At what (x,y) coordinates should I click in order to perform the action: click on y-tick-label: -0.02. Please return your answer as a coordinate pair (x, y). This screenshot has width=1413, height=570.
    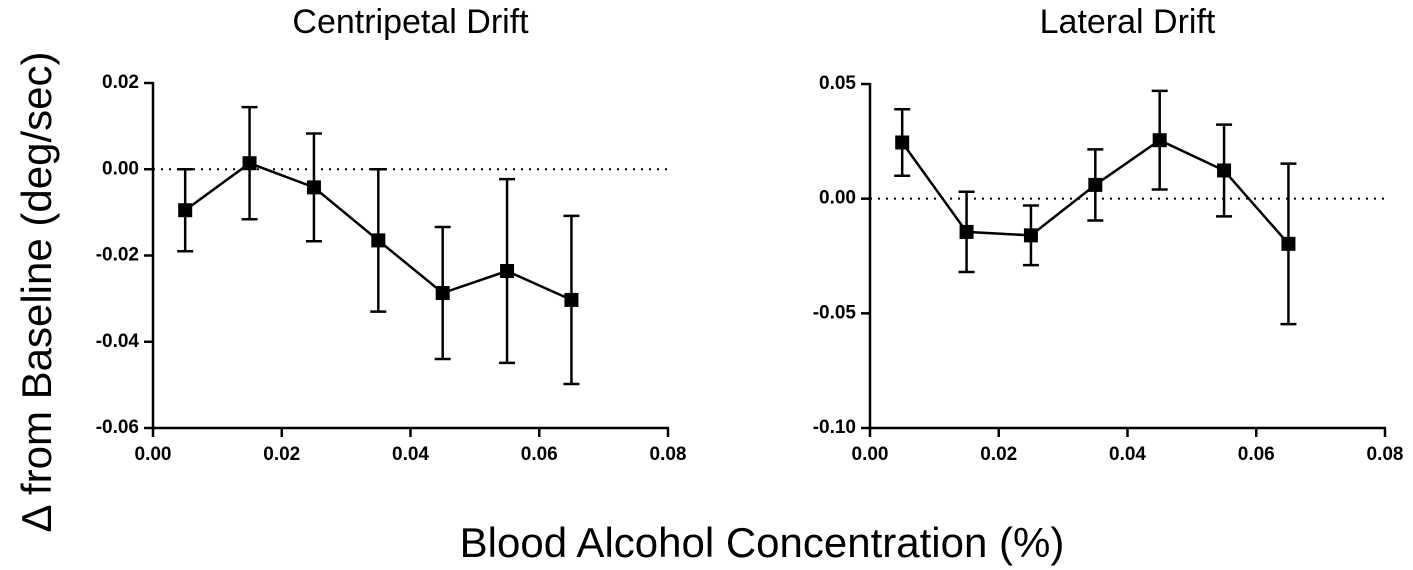
    Looking at the image, I should click on (117, 255).